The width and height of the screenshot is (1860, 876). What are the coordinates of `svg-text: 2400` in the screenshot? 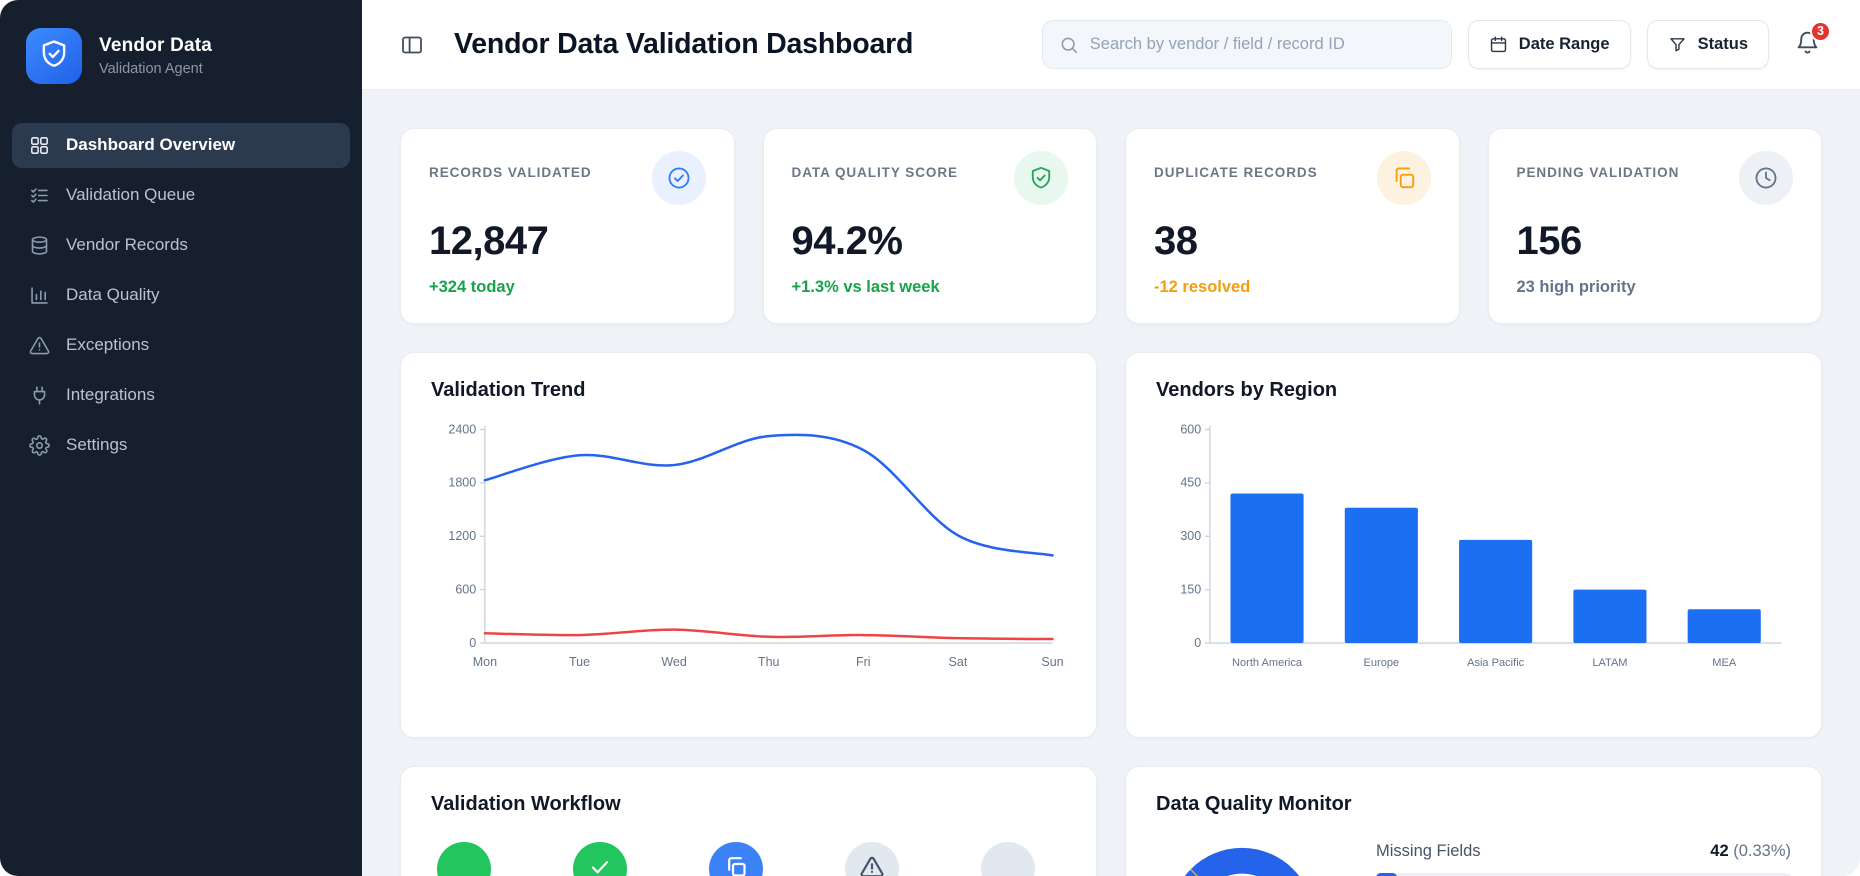 It's located at (462, 429).